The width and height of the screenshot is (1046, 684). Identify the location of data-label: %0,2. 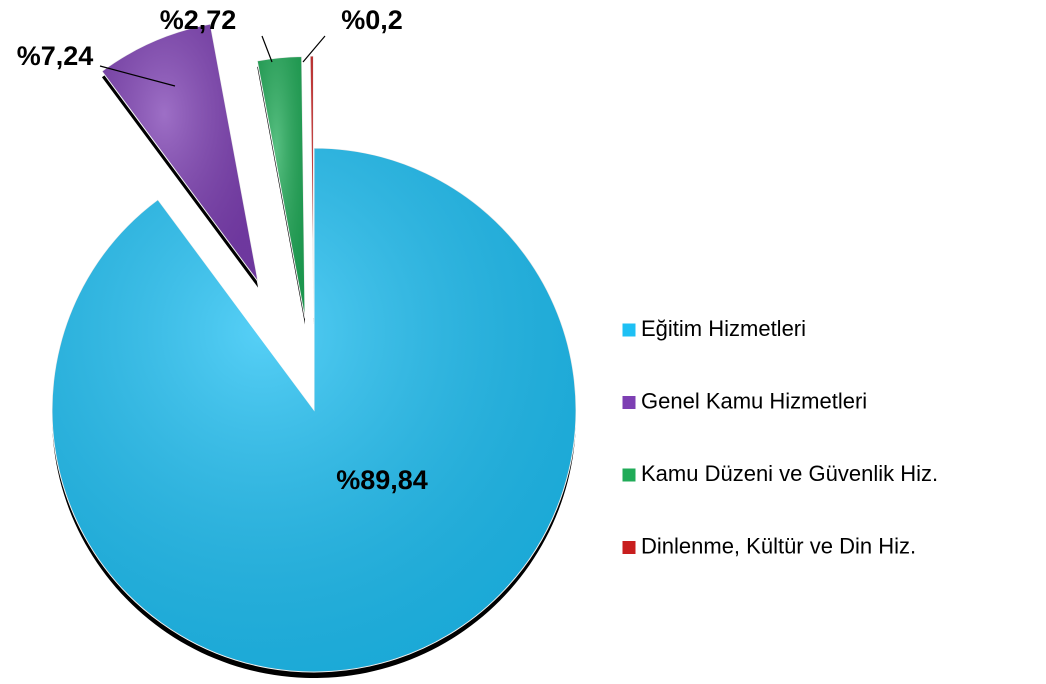
(372, 20).